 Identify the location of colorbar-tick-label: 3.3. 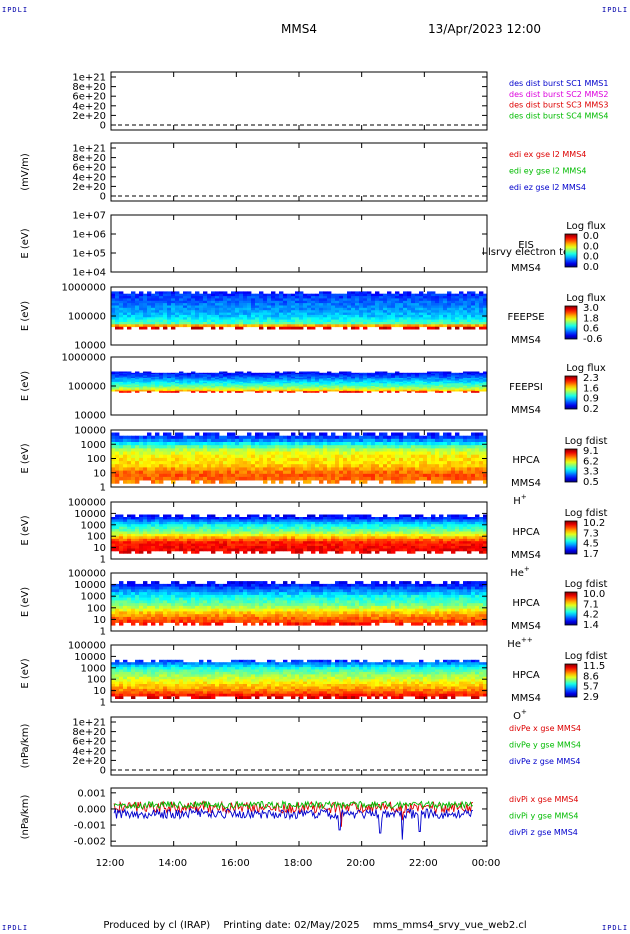
(591, 472).